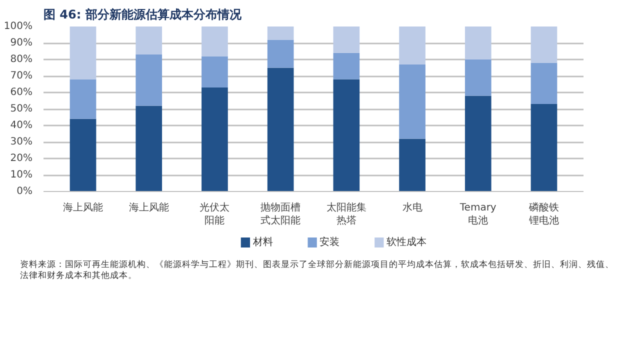 The height and width of the screenshot is (350, 630). What do you see at coordinates (280, 214) in the screenshot?
I see `x-tick-label: 抛物面槽式太阳能` at bounding box center [280, 214].